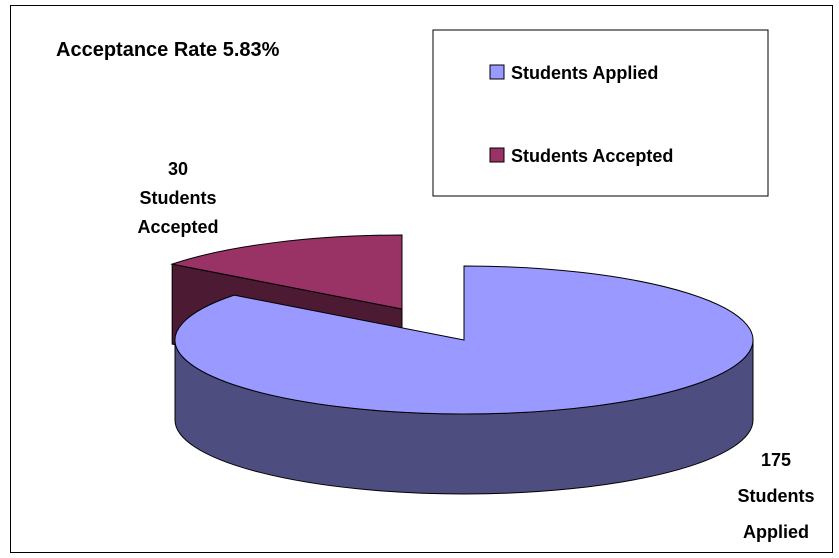  I want to click on legend-label-accepted: Students Accepted, so click(592, 156).